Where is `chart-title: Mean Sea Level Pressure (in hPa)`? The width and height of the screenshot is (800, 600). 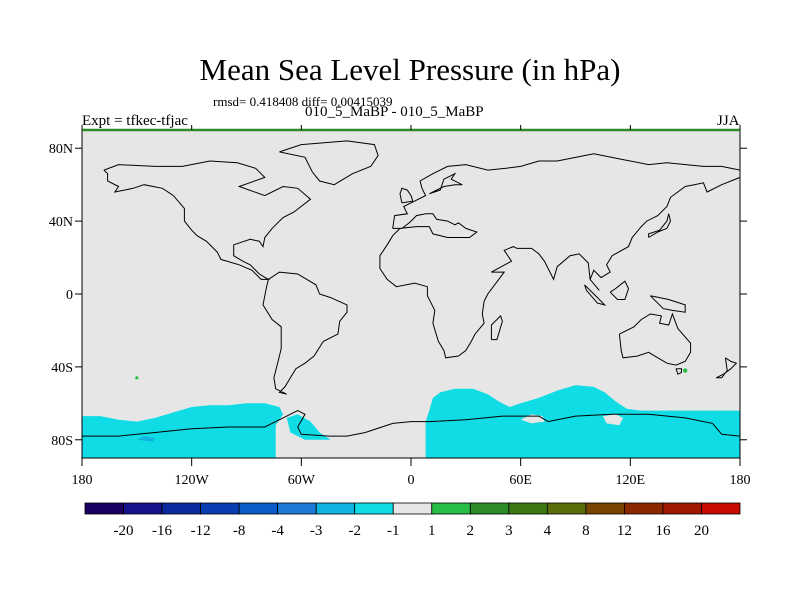
chart-title: Mean Sea Level Pressure (in hPa) is located at coordinates (410, 69).